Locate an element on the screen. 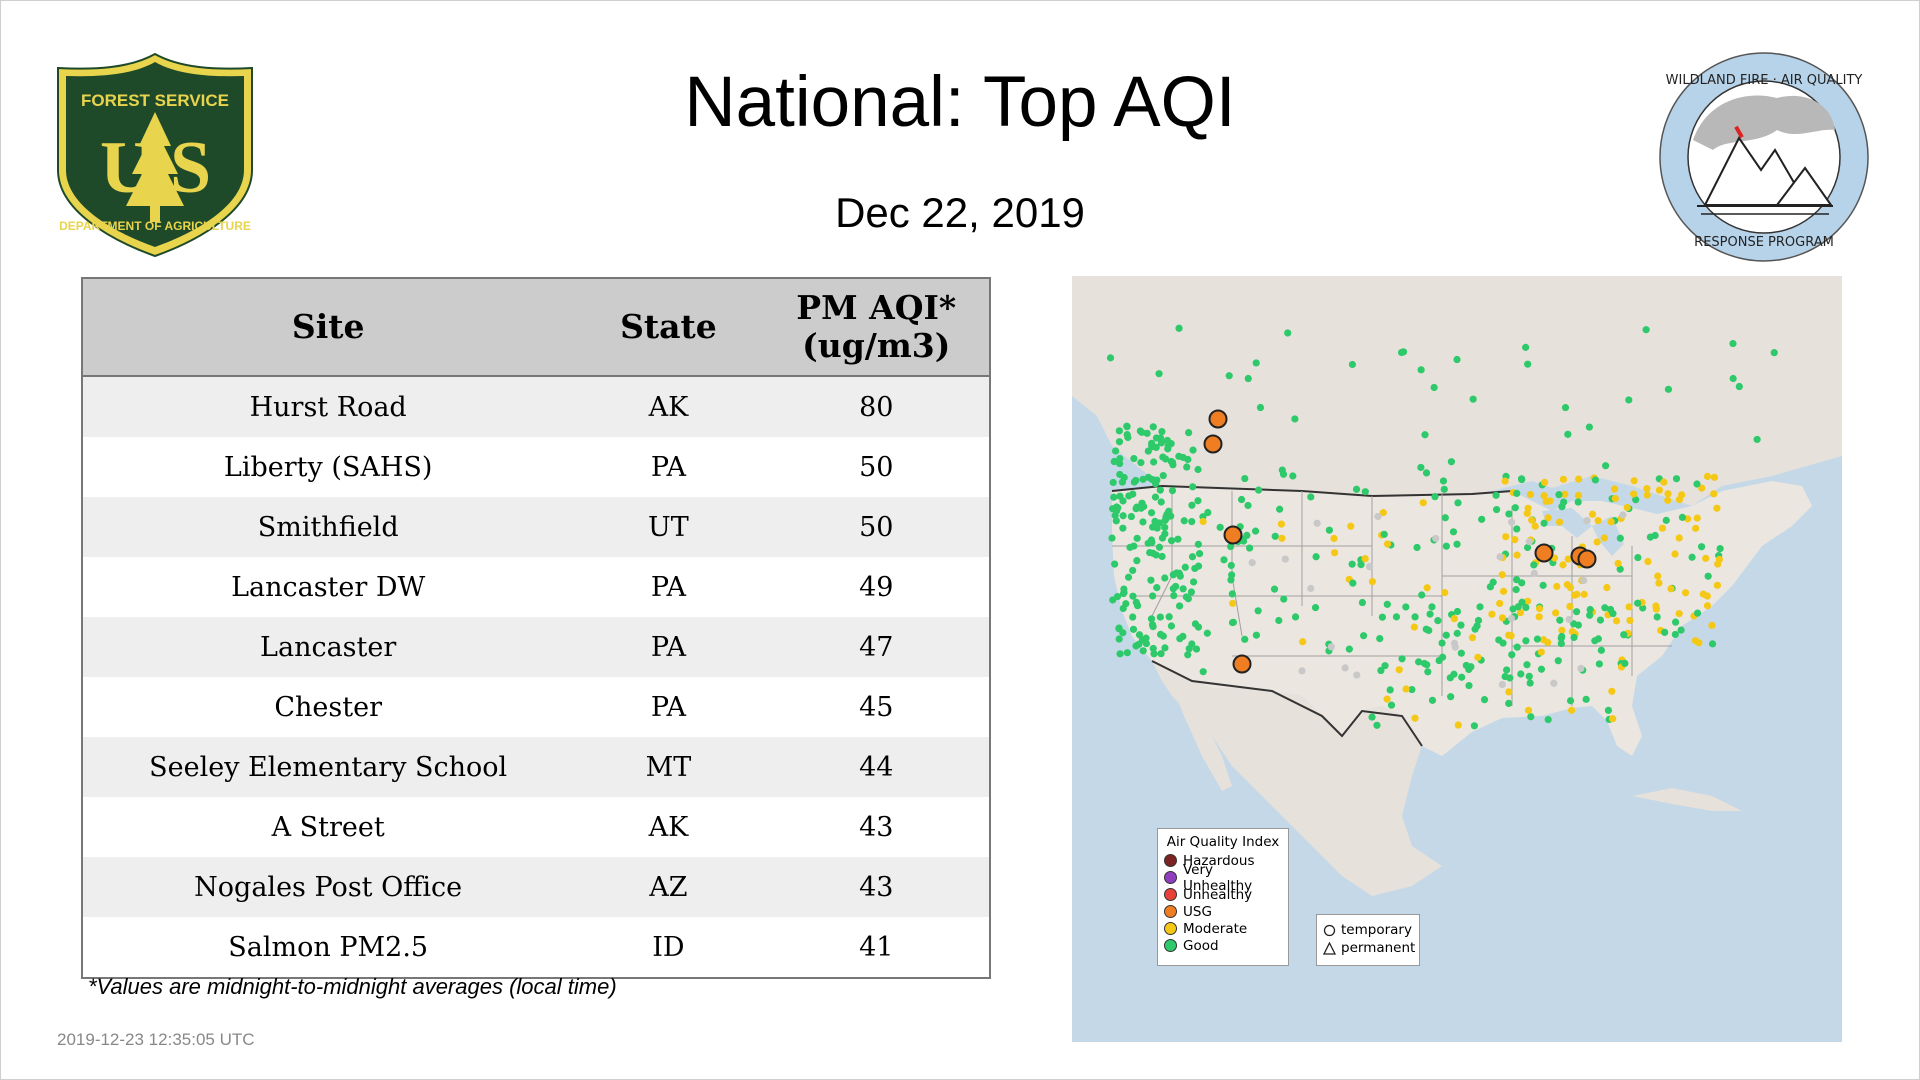 The image size is (1920, 1080). legend-item-unhealthy: Unhealthy is located at coordinates (1223, 894).